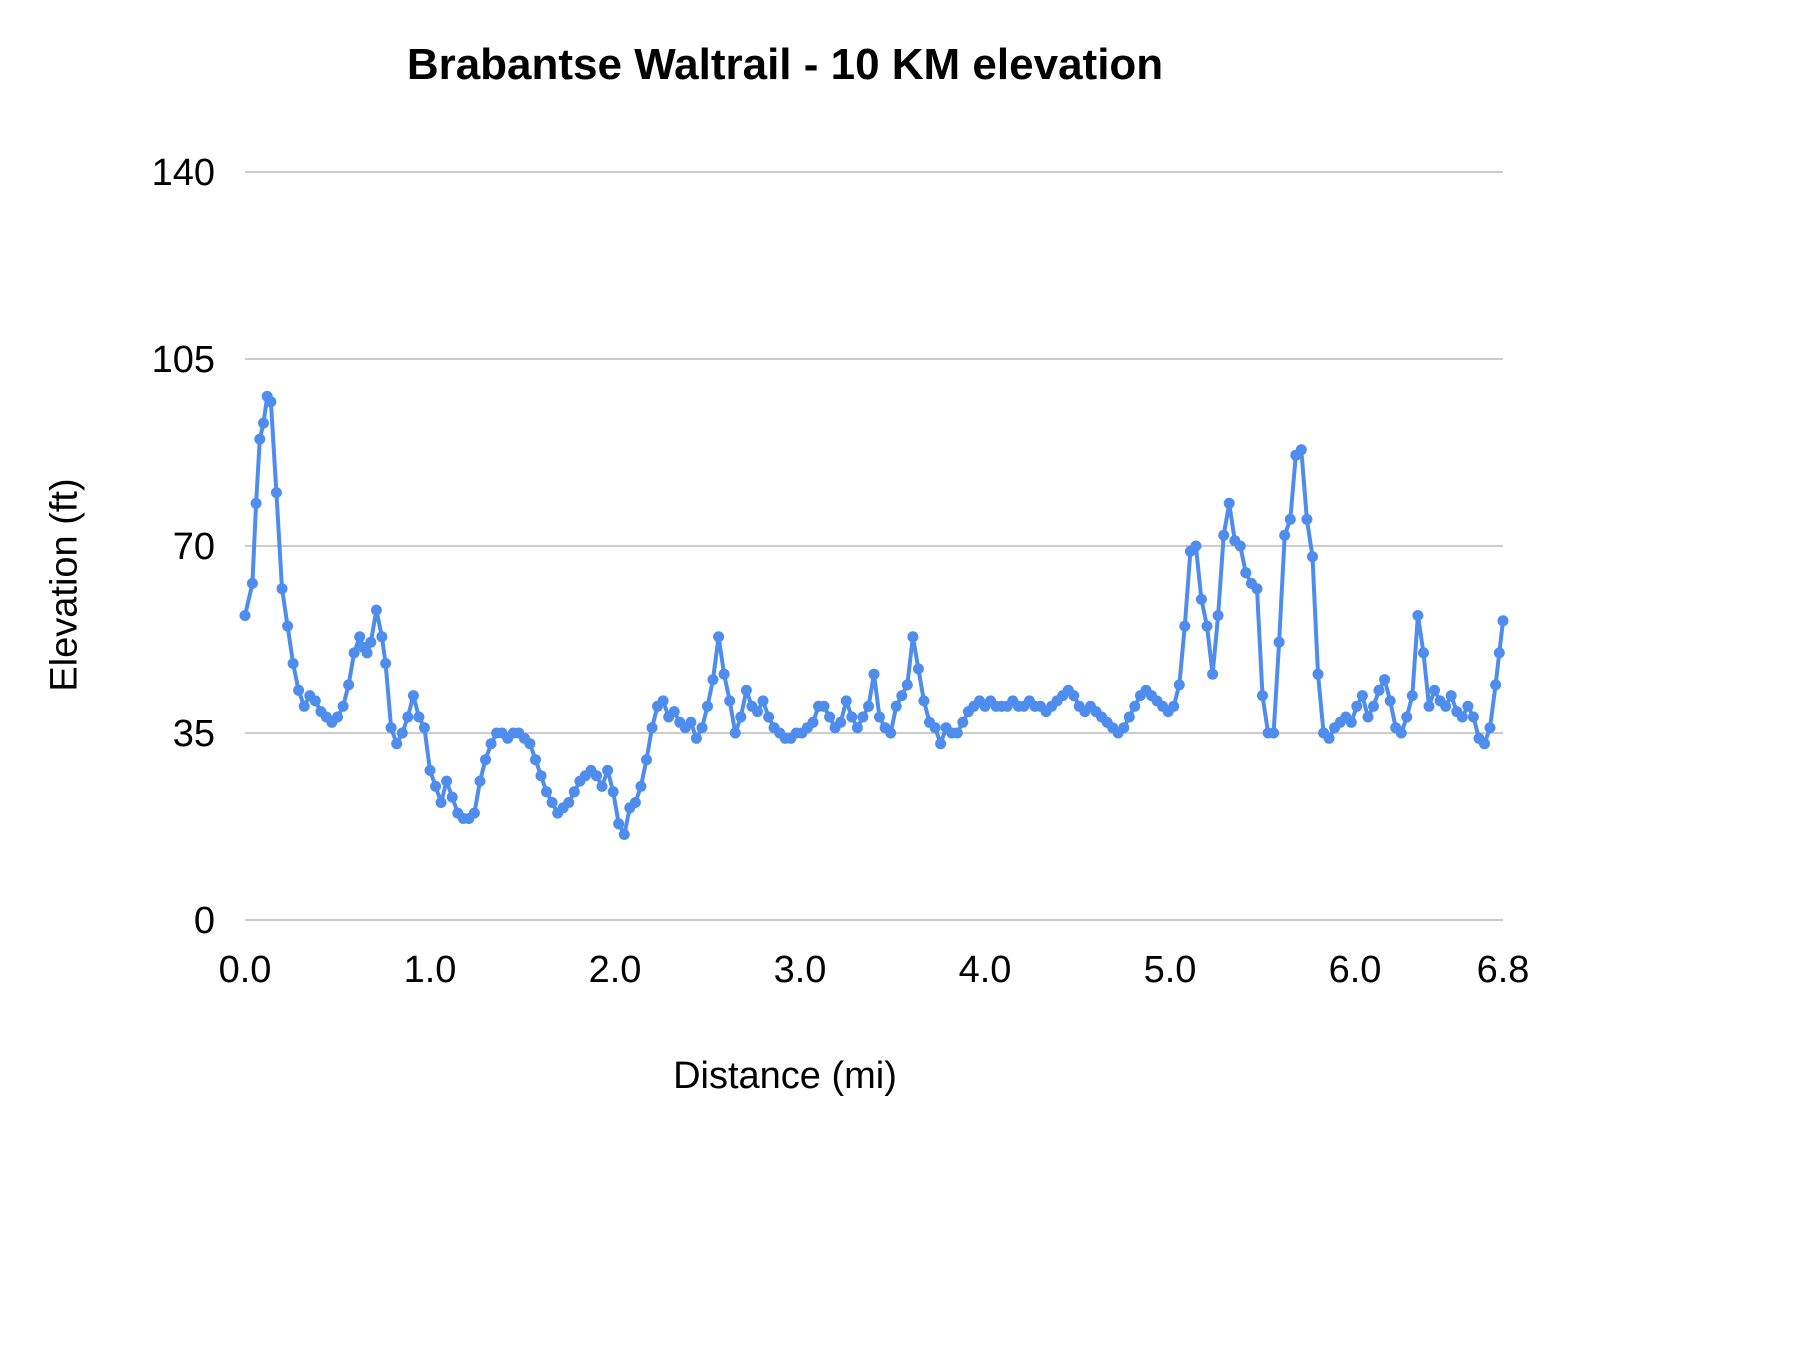 This screenshot has height=1350, width=1800. Describe the element at coordinates (194, 547) in the screenshot. I see `svg-text: 70` at that location.